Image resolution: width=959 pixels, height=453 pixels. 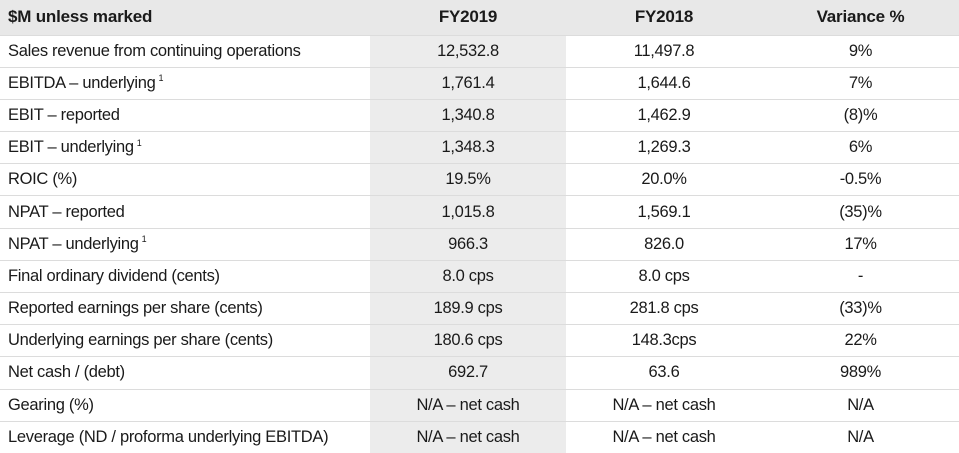 I want to click on row-label: Final ordinary dividend (cents), so click(x=185, y=276).